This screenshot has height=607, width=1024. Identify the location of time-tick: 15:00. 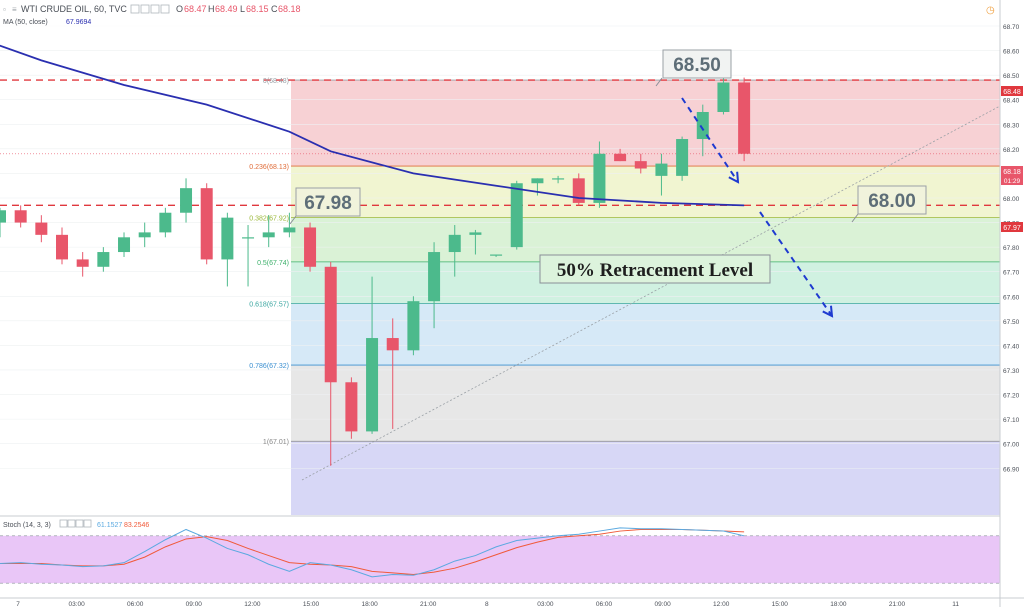
(311, 604).